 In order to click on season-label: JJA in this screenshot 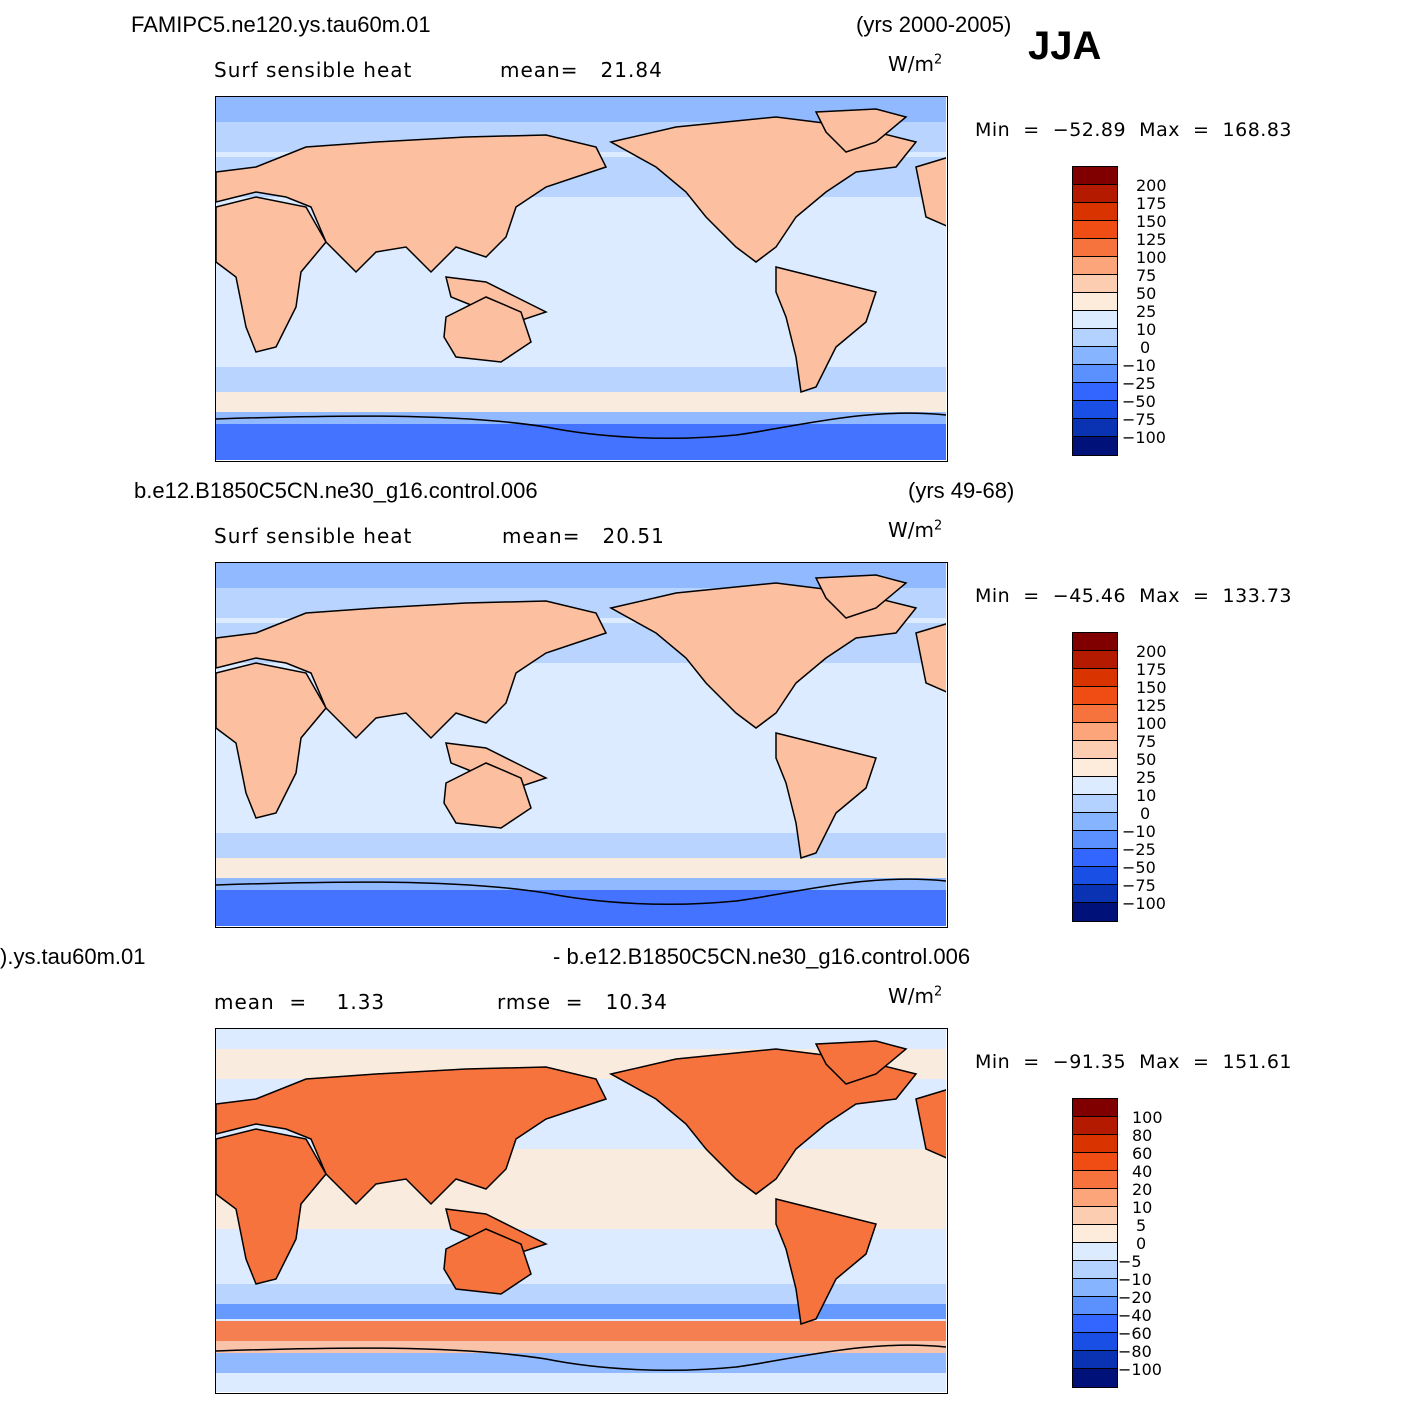, I will do `click(1065, 46)`.